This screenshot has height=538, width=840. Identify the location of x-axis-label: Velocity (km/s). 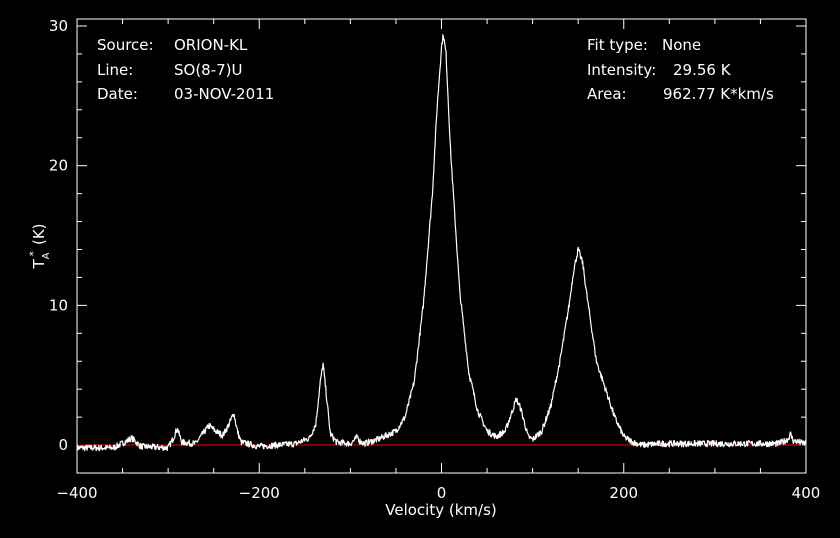
(440, 510).